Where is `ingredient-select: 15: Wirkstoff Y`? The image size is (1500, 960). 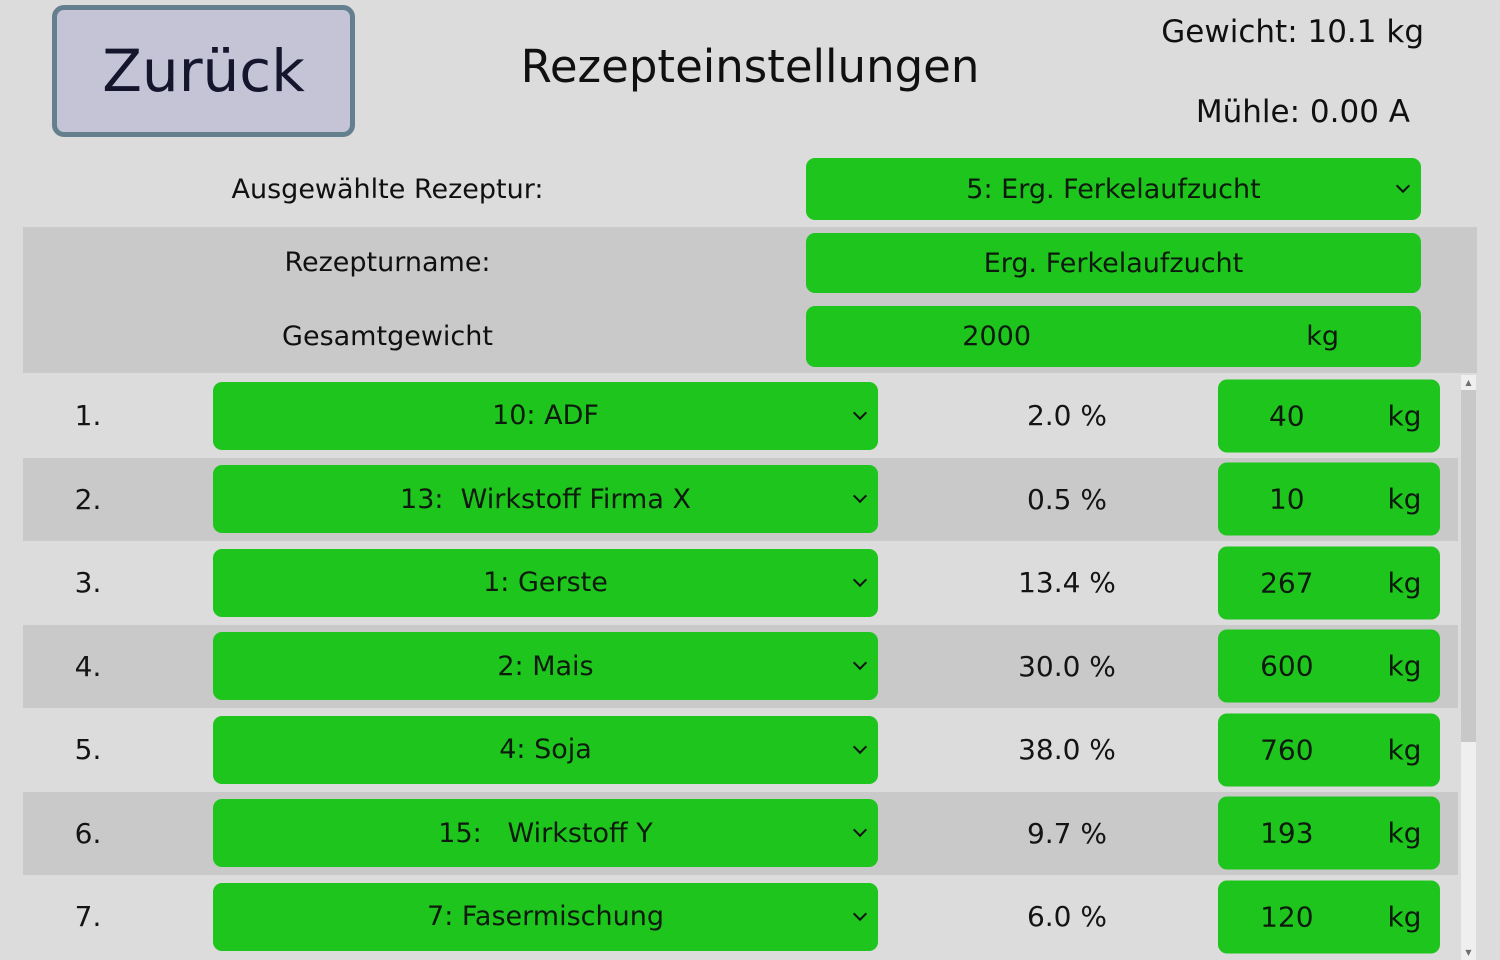 ingredient-select: 15: Wirkstoff Y is located at coordinates (545, 833).